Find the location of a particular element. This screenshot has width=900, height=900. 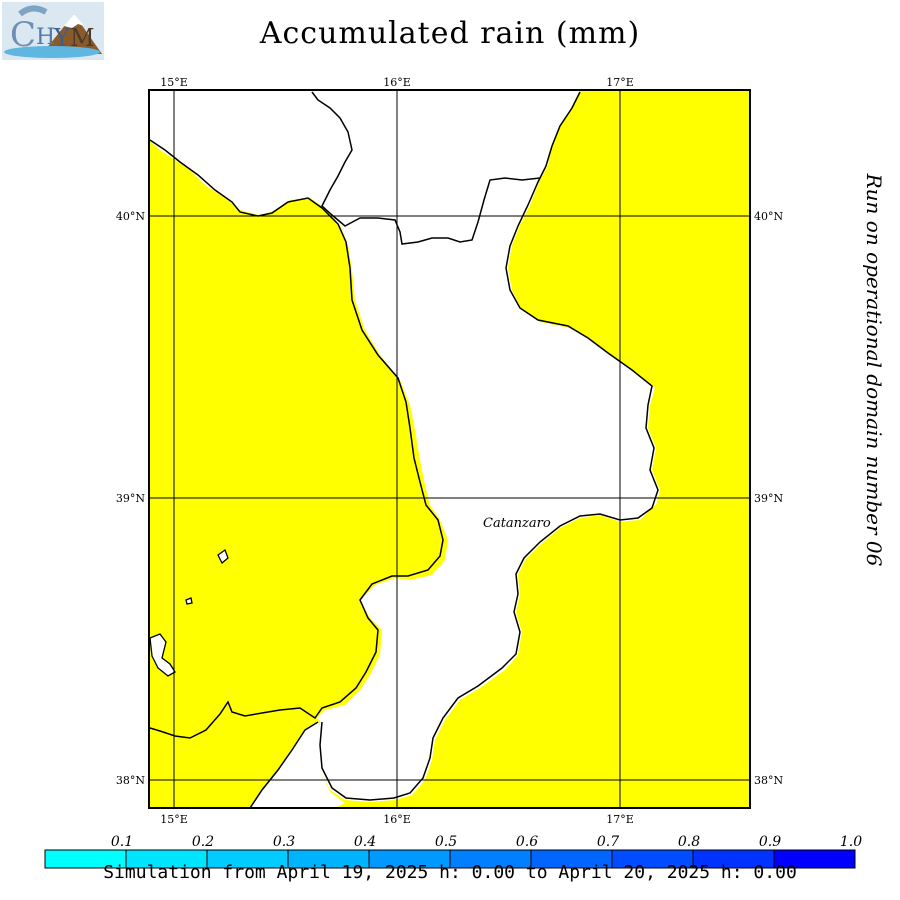

coastline-sicily is located at coordinates (284, 765).